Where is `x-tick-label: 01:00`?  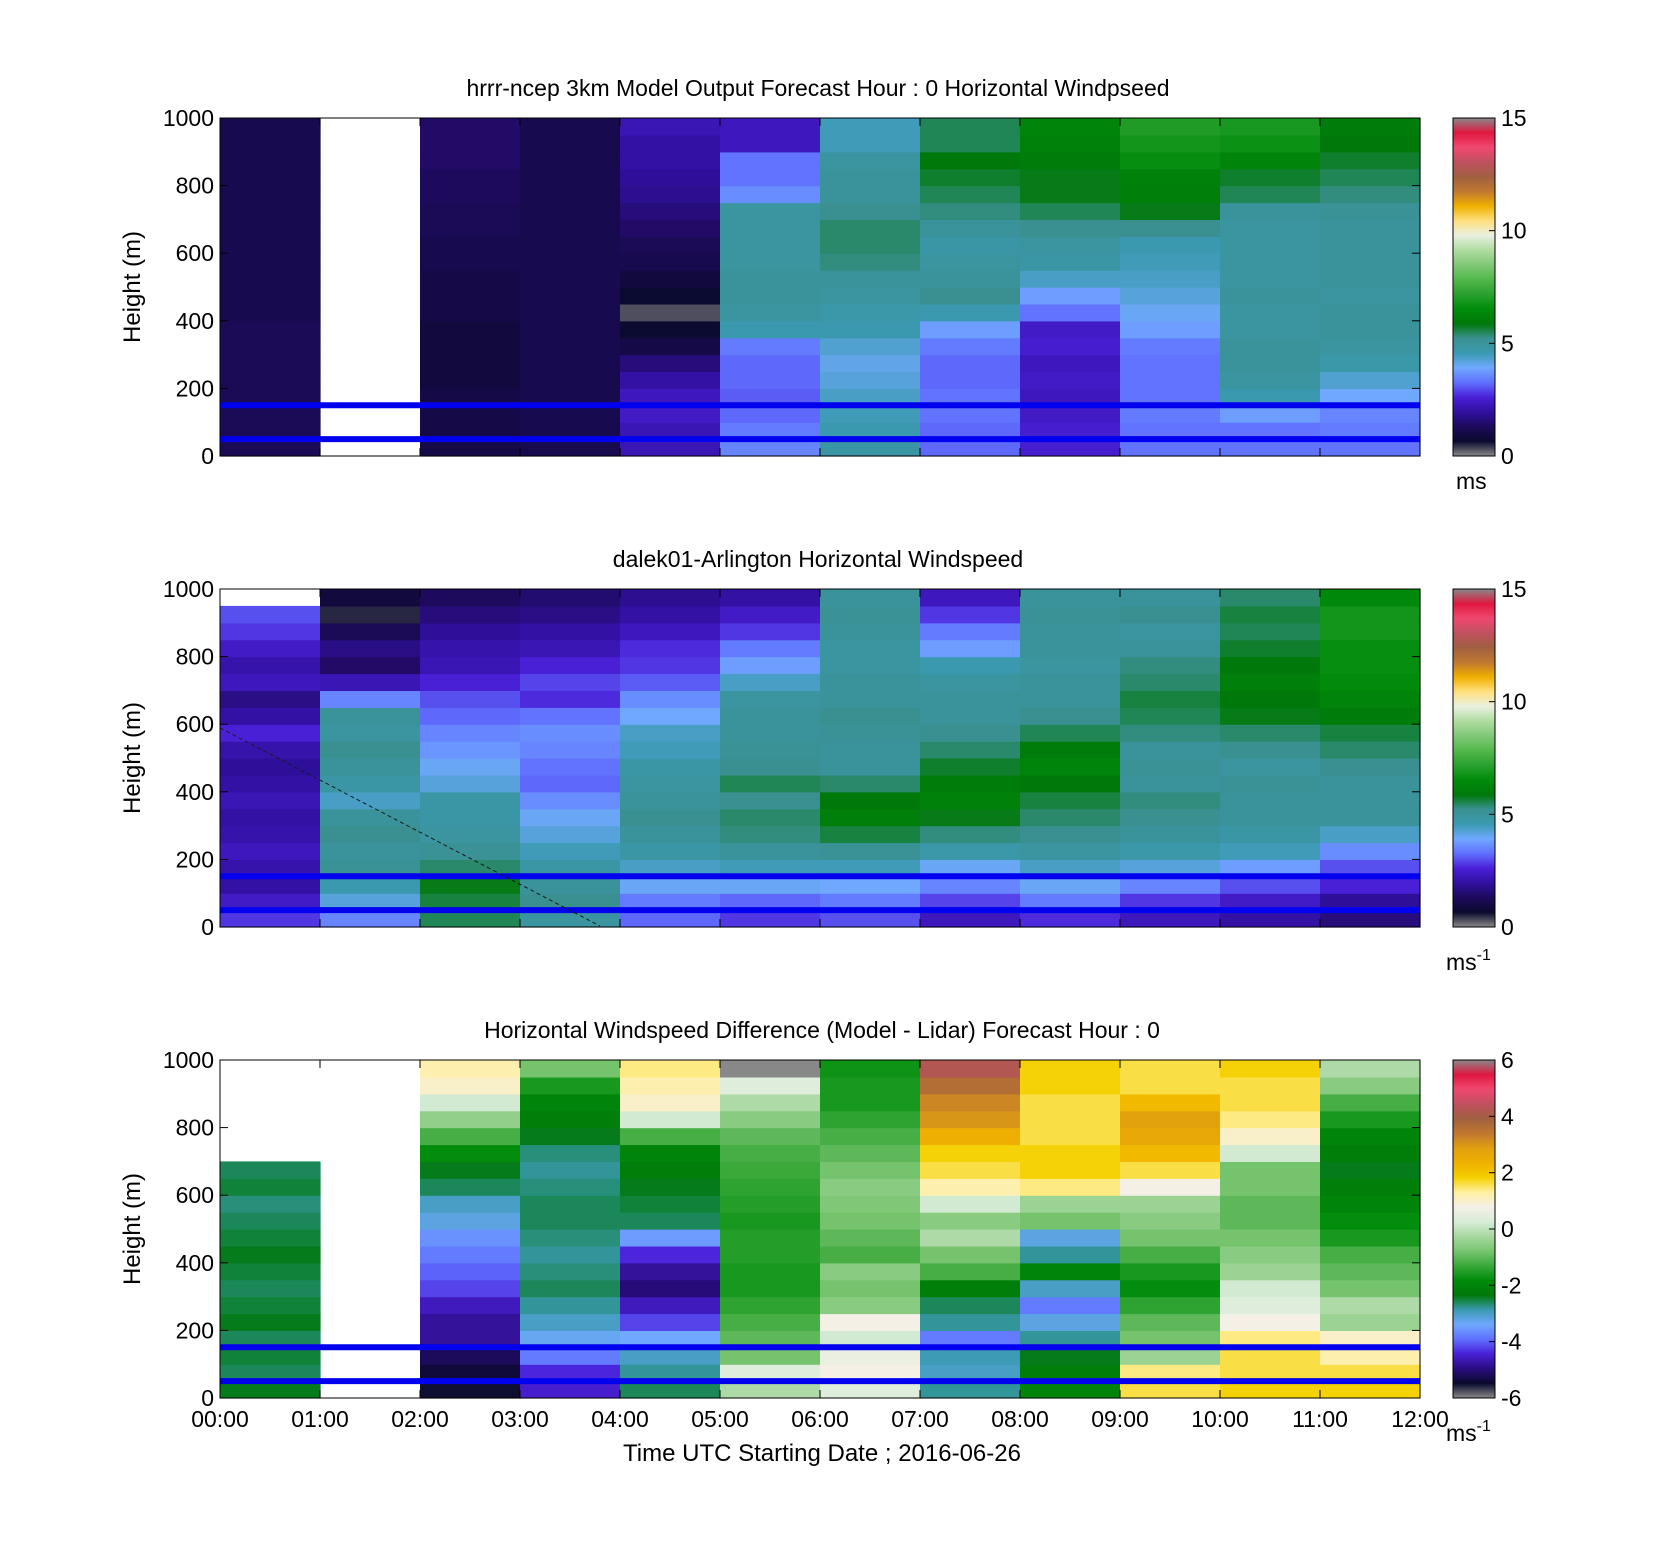 x-tick-label: 01:00 is located at coordinates (320, 1419).